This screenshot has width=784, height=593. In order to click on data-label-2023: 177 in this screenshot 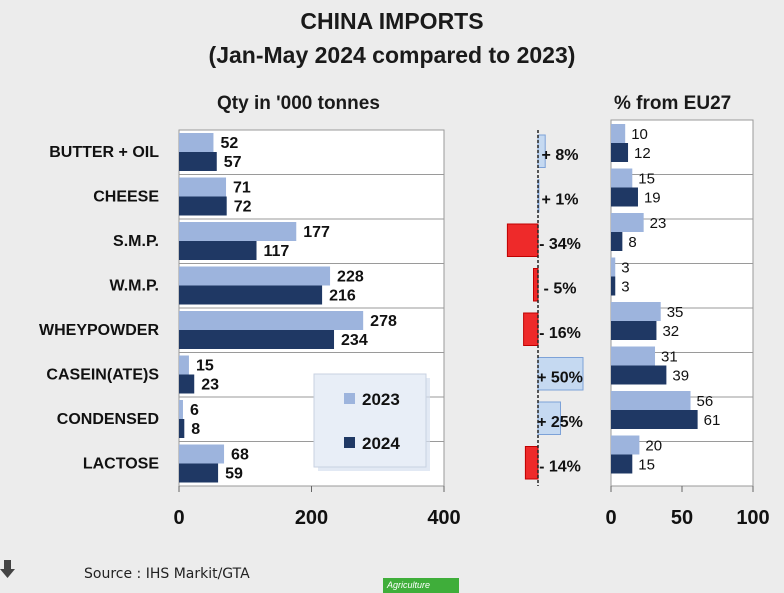, I will do `click(316, 232)`.